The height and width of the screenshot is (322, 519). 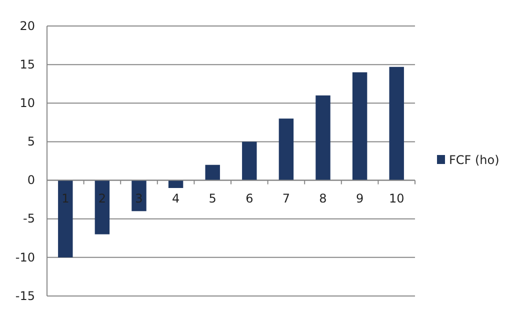 I want to click on y-tick-label: 5, so click(x=31, y=141).